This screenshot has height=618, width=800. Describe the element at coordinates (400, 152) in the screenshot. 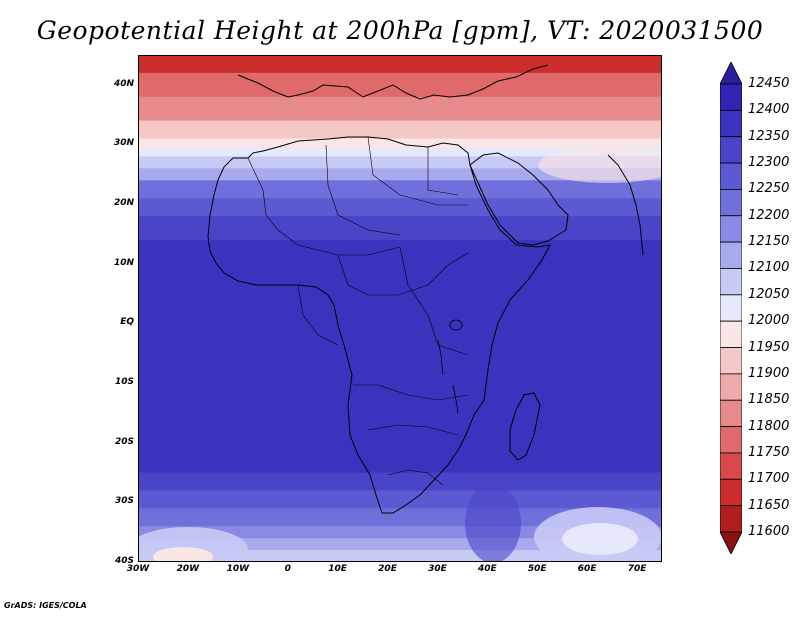

I see `band-29.5` at that location.